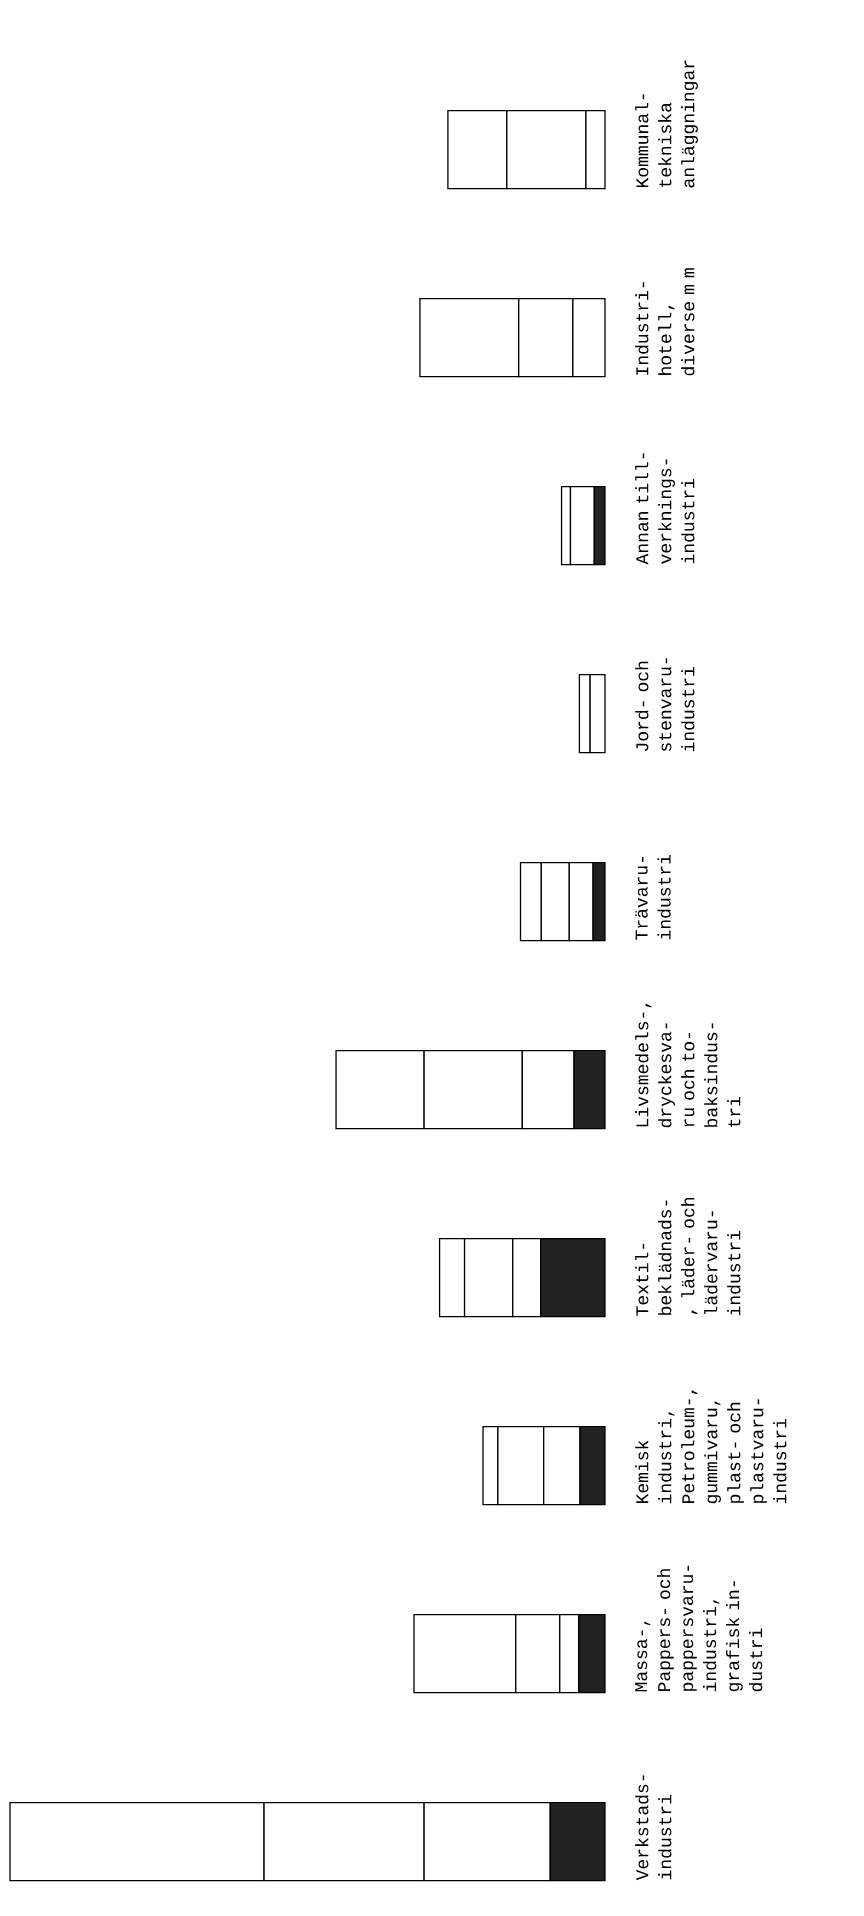 The width and height of the screenshot is (864, 1916). I want to click on y-tick-label: Jord- och stenvaru- industri, so click(665, 705).